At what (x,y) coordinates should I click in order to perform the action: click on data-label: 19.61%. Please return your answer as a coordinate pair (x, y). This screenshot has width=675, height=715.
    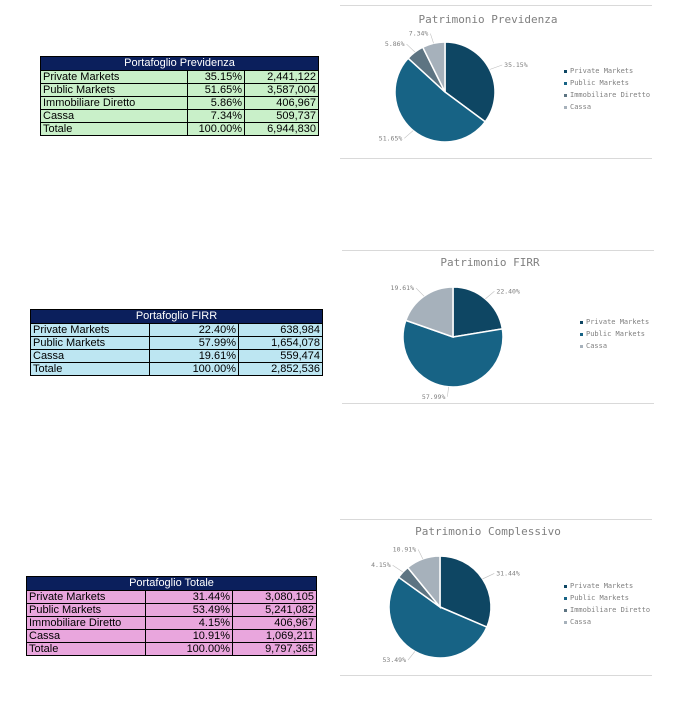
    Looking at the image, I should click on (403, 288).